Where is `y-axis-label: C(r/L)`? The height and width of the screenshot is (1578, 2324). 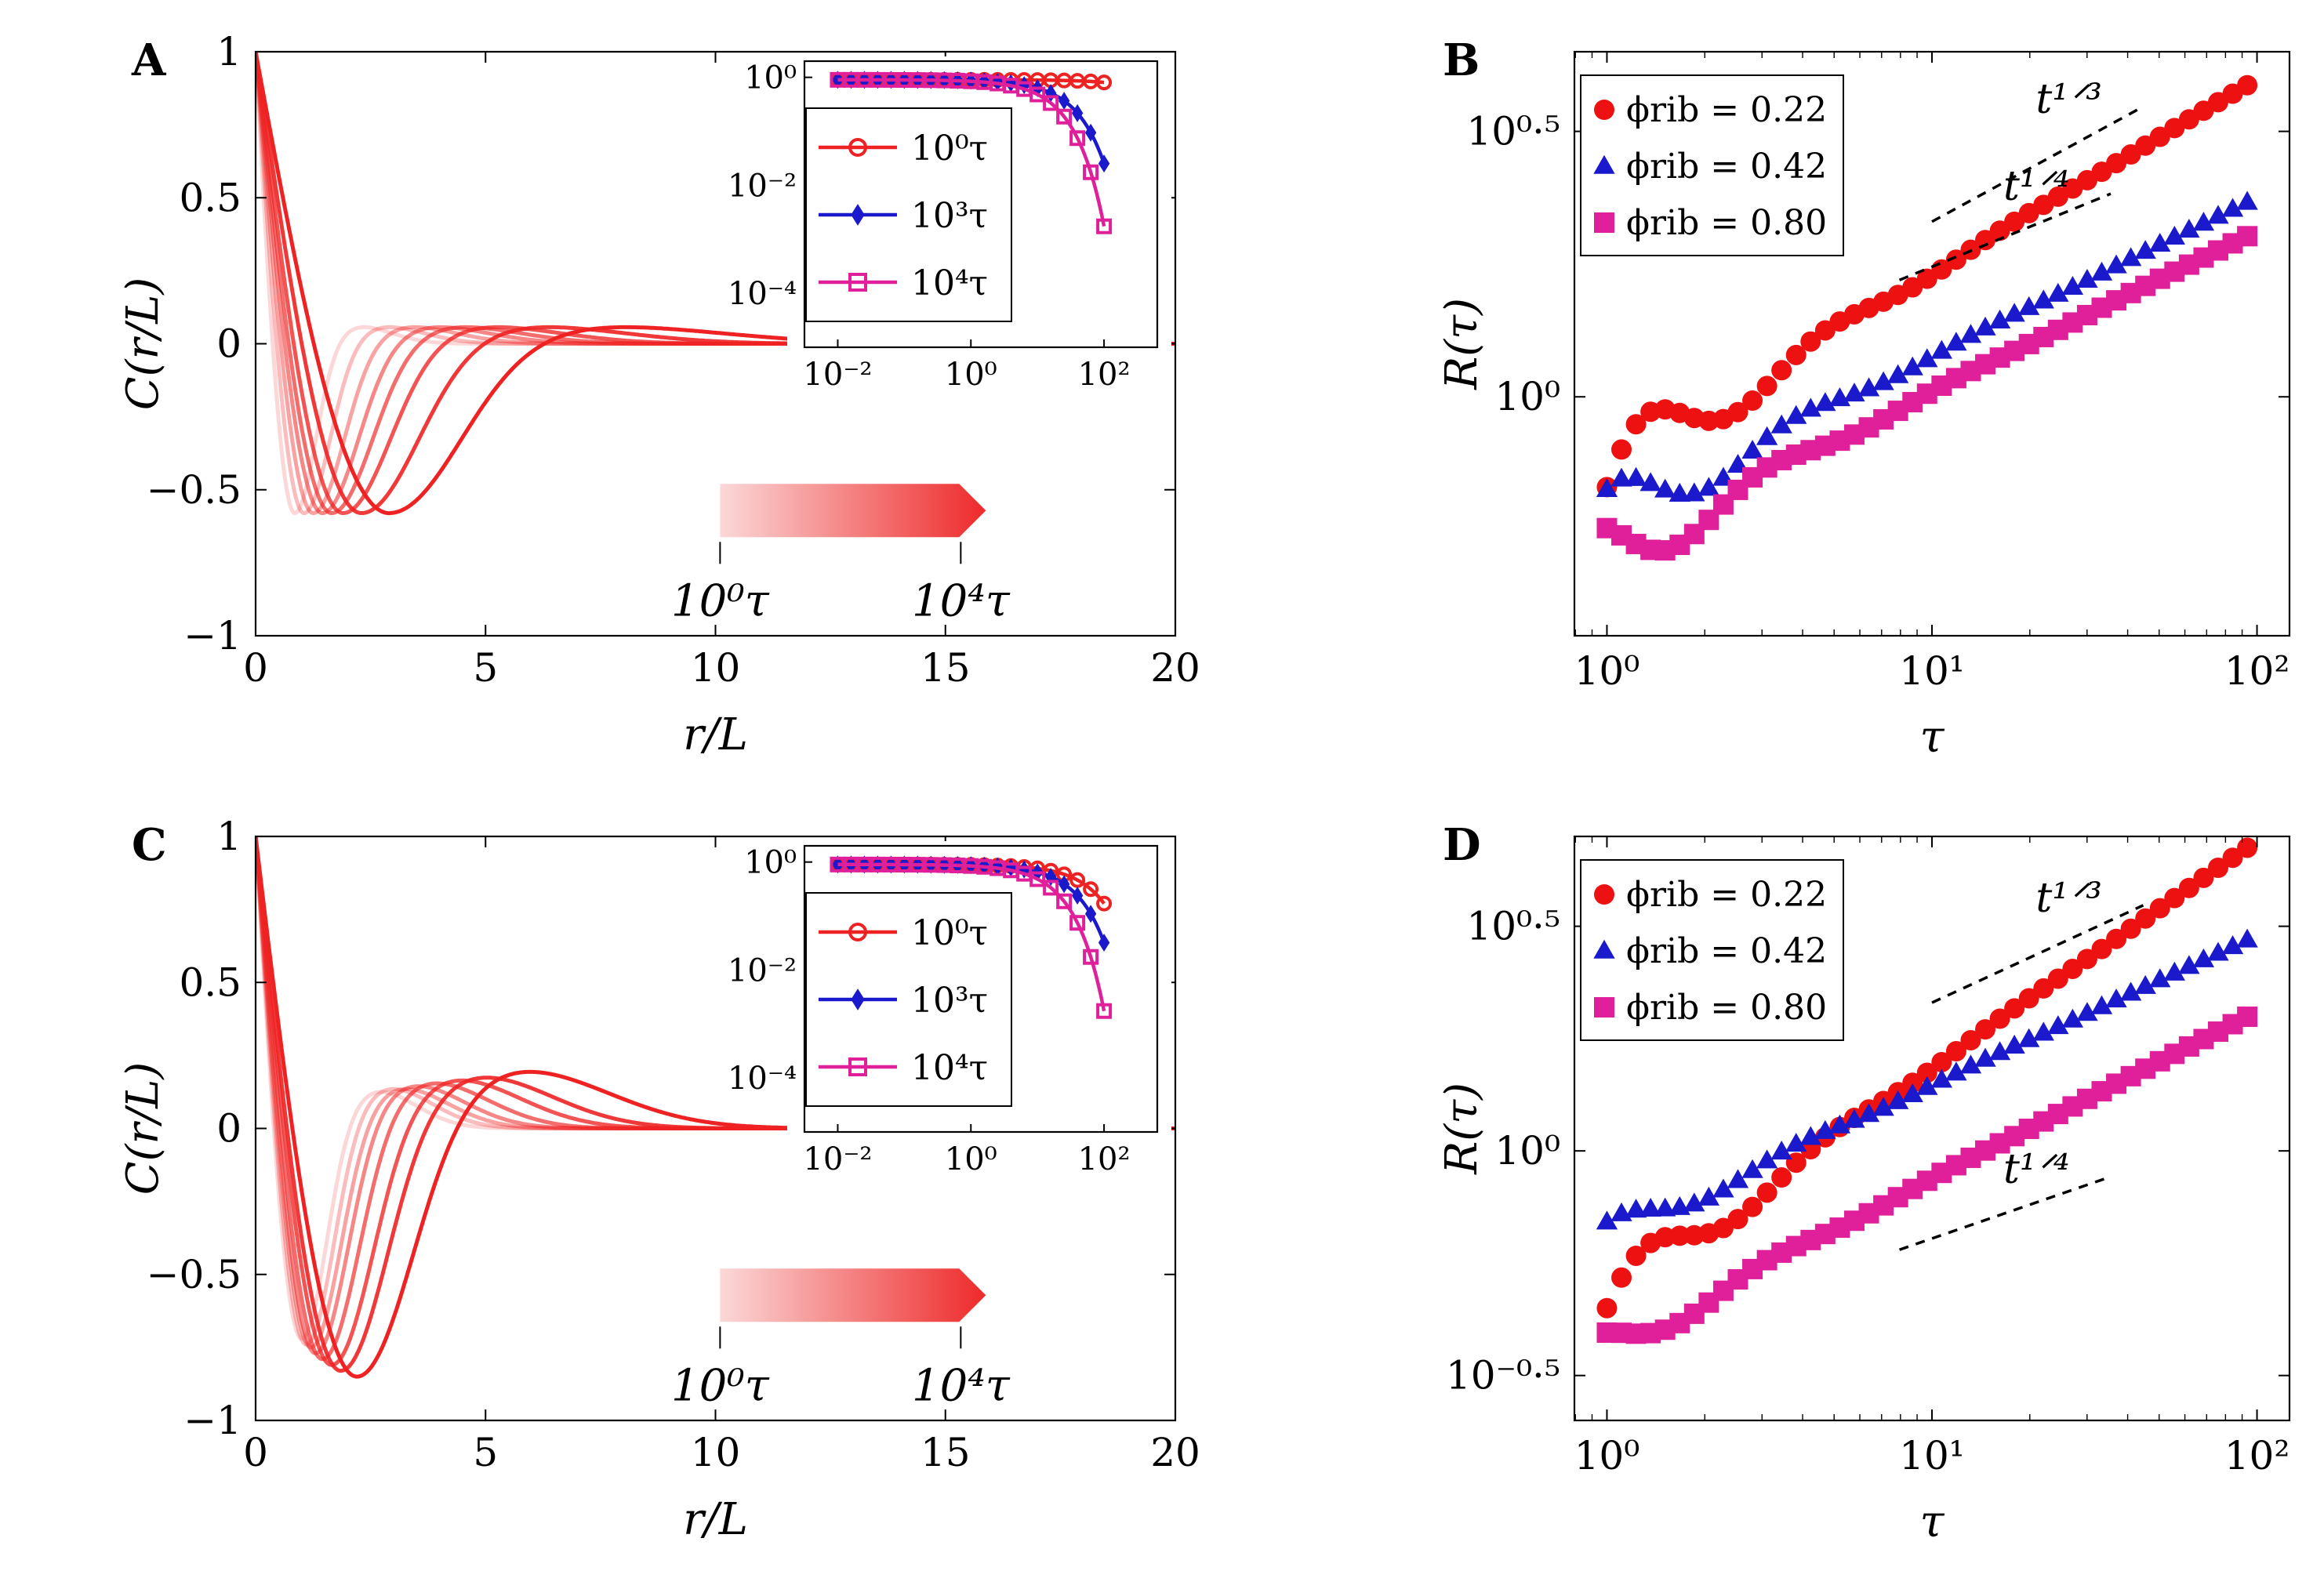 y-axis-label: C(r/L) is located at coordinates (143, 1128).